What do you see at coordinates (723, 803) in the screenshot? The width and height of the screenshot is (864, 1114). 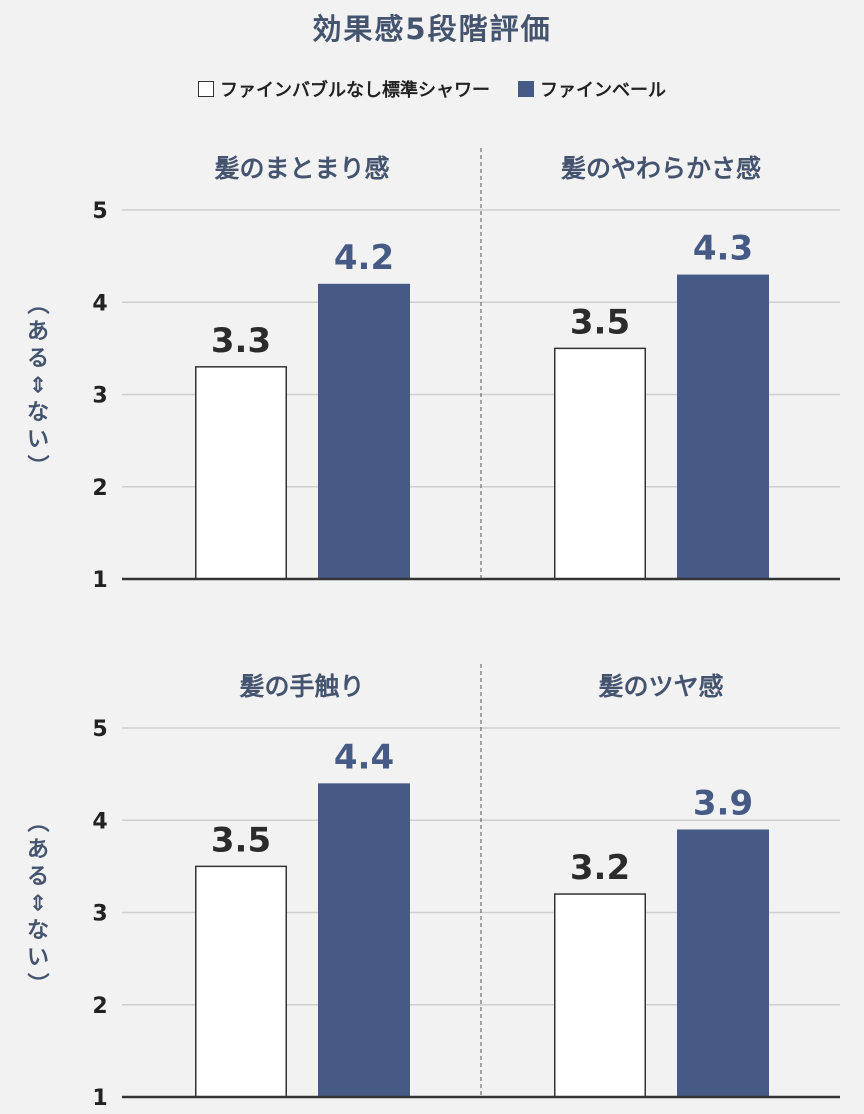 I see `data-label-fineveil: 3.9` at bounding box center [723, 803].